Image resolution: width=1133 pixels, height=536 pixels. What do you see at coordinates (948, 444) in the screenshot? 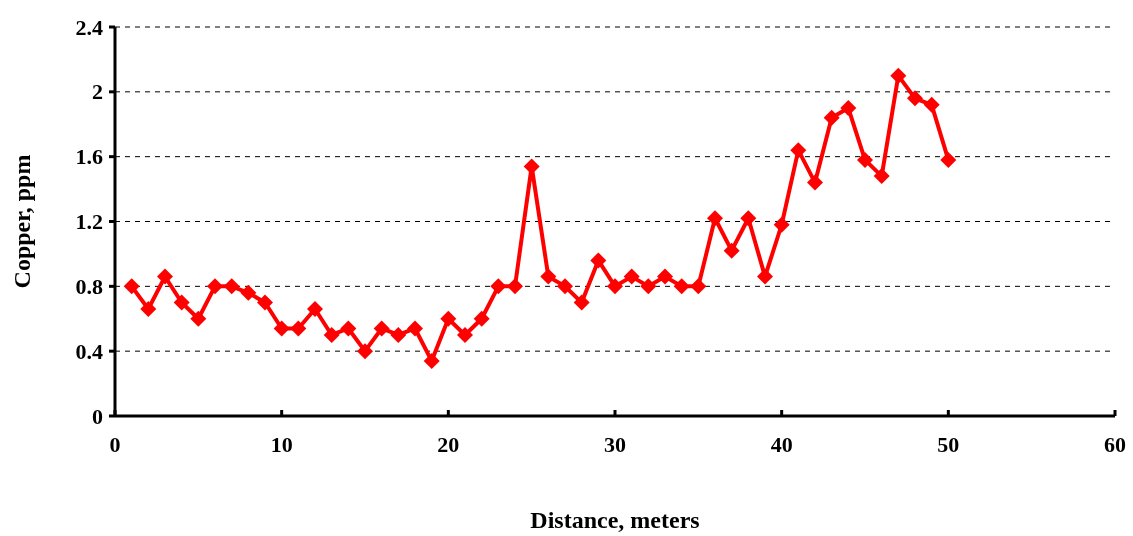
I see `x-tick-label: 50` at bounding box center [948, 444].